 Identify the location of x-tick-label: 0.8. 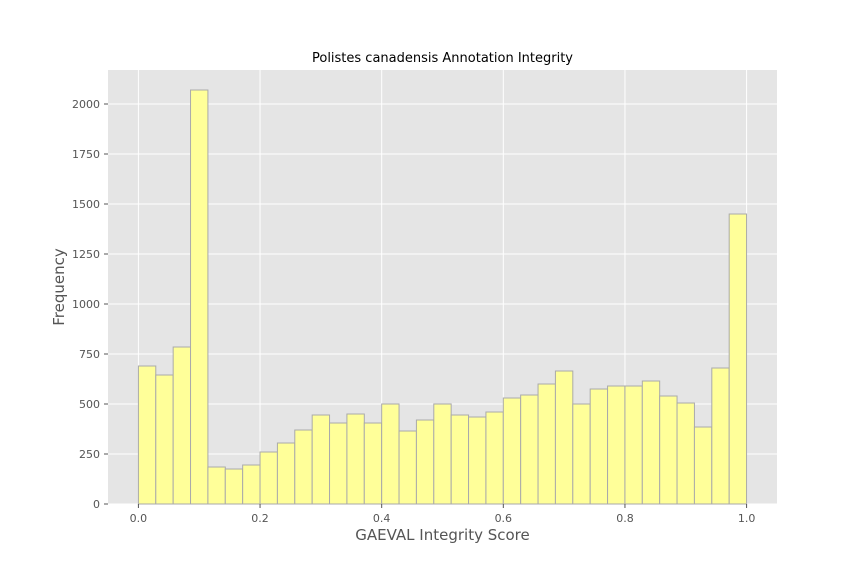
(625, 518).